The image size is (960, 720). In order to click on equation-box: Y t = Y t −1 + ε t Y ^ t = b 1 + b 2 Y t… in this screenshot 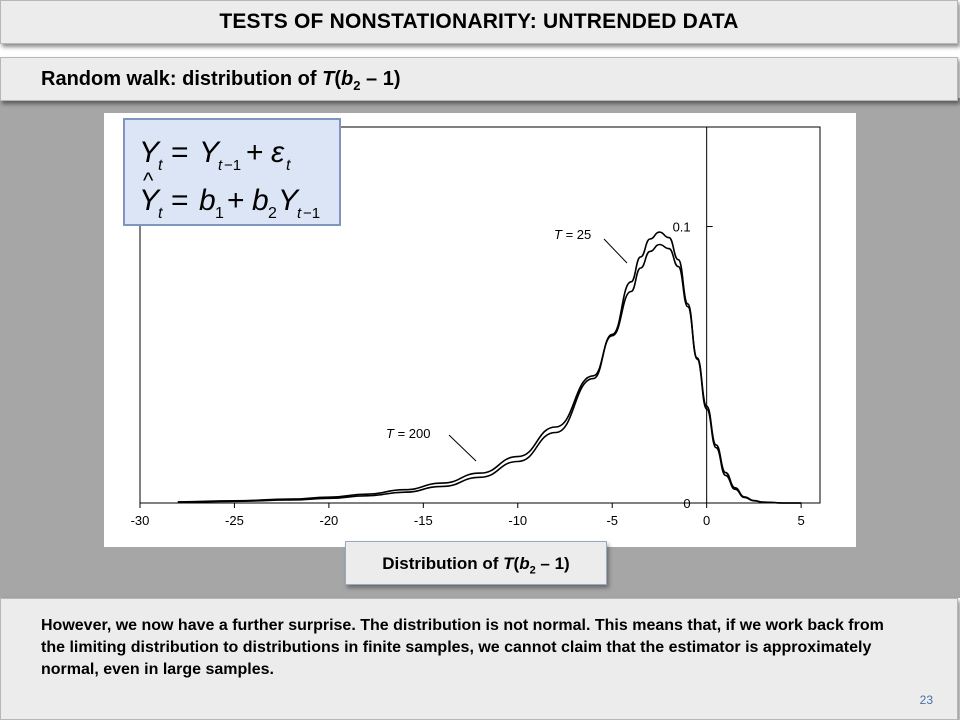, I will do `click(232, 172)`.